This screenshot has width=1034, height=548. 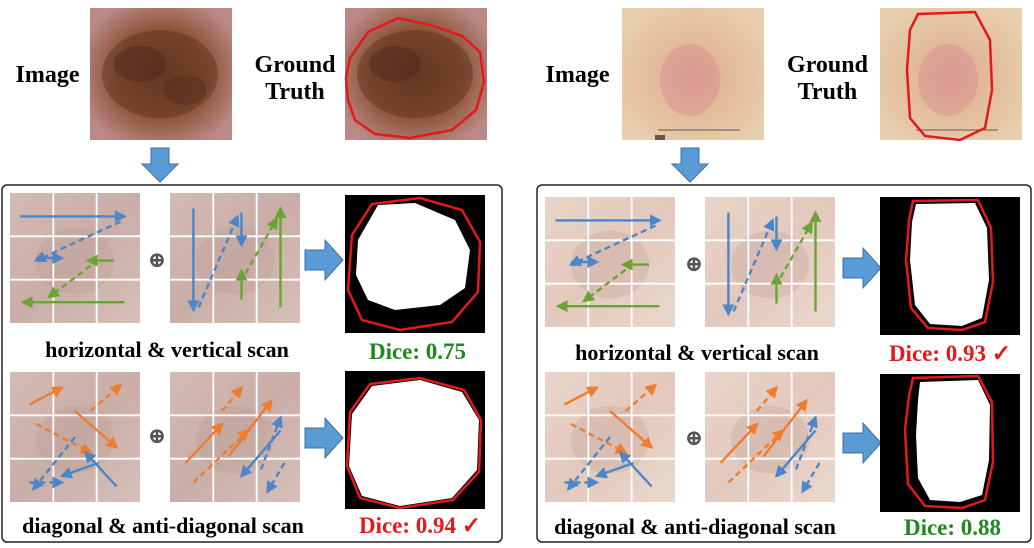 What do you see at coordinates (415, 440) in the screenshot?
I see `left-diag-prediction` at bounding box center [415, 440].